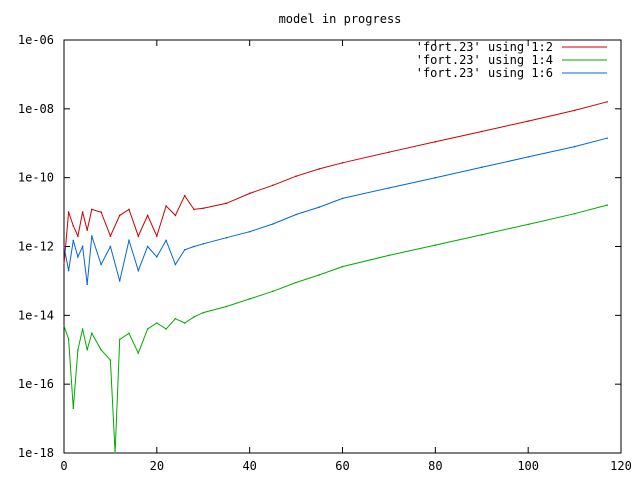 The height and width of the screenshot is (480, 640). I want to click on y-tick-label: 1e-12, so click(36, 247).